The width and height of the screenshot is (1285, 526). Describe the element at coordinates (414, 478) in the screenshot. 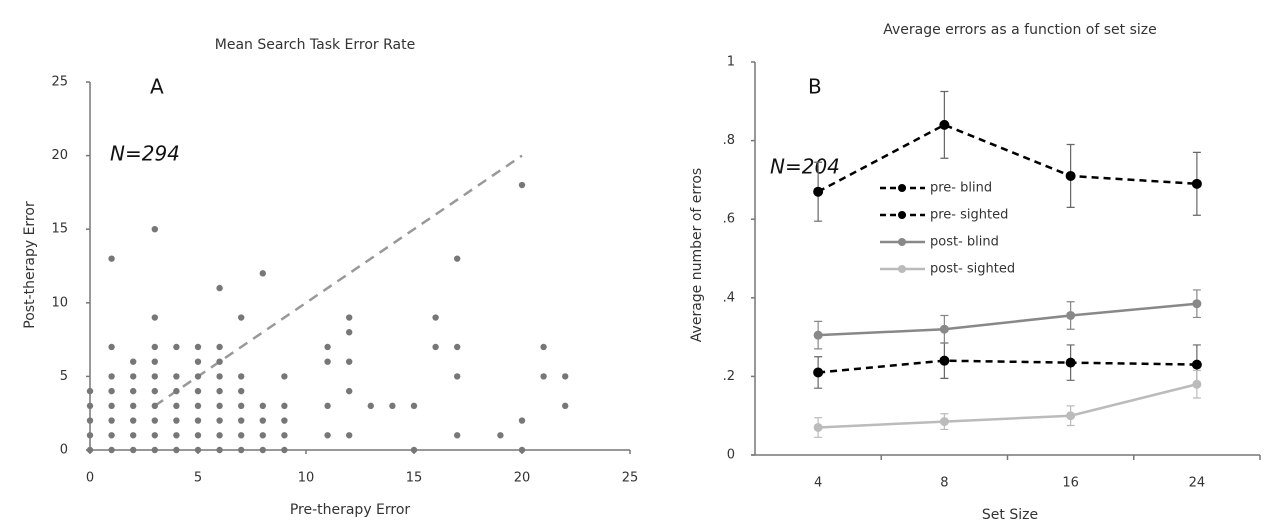

I see `x-tick-label: 15` at that location.